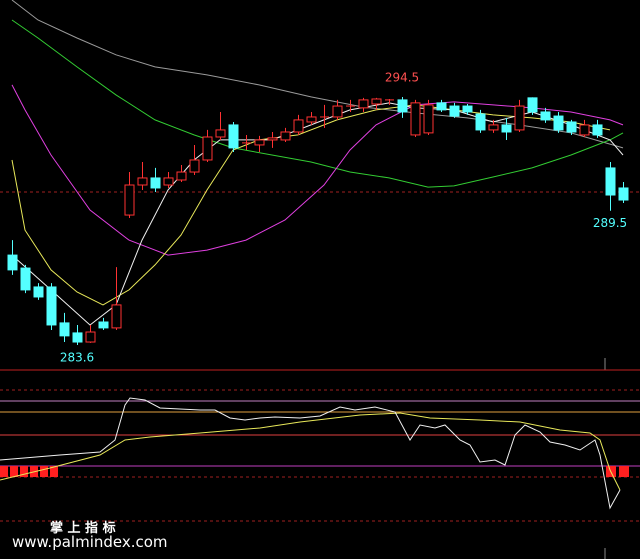  I want to click on extreme-label: 294.5, so click(402, 77).